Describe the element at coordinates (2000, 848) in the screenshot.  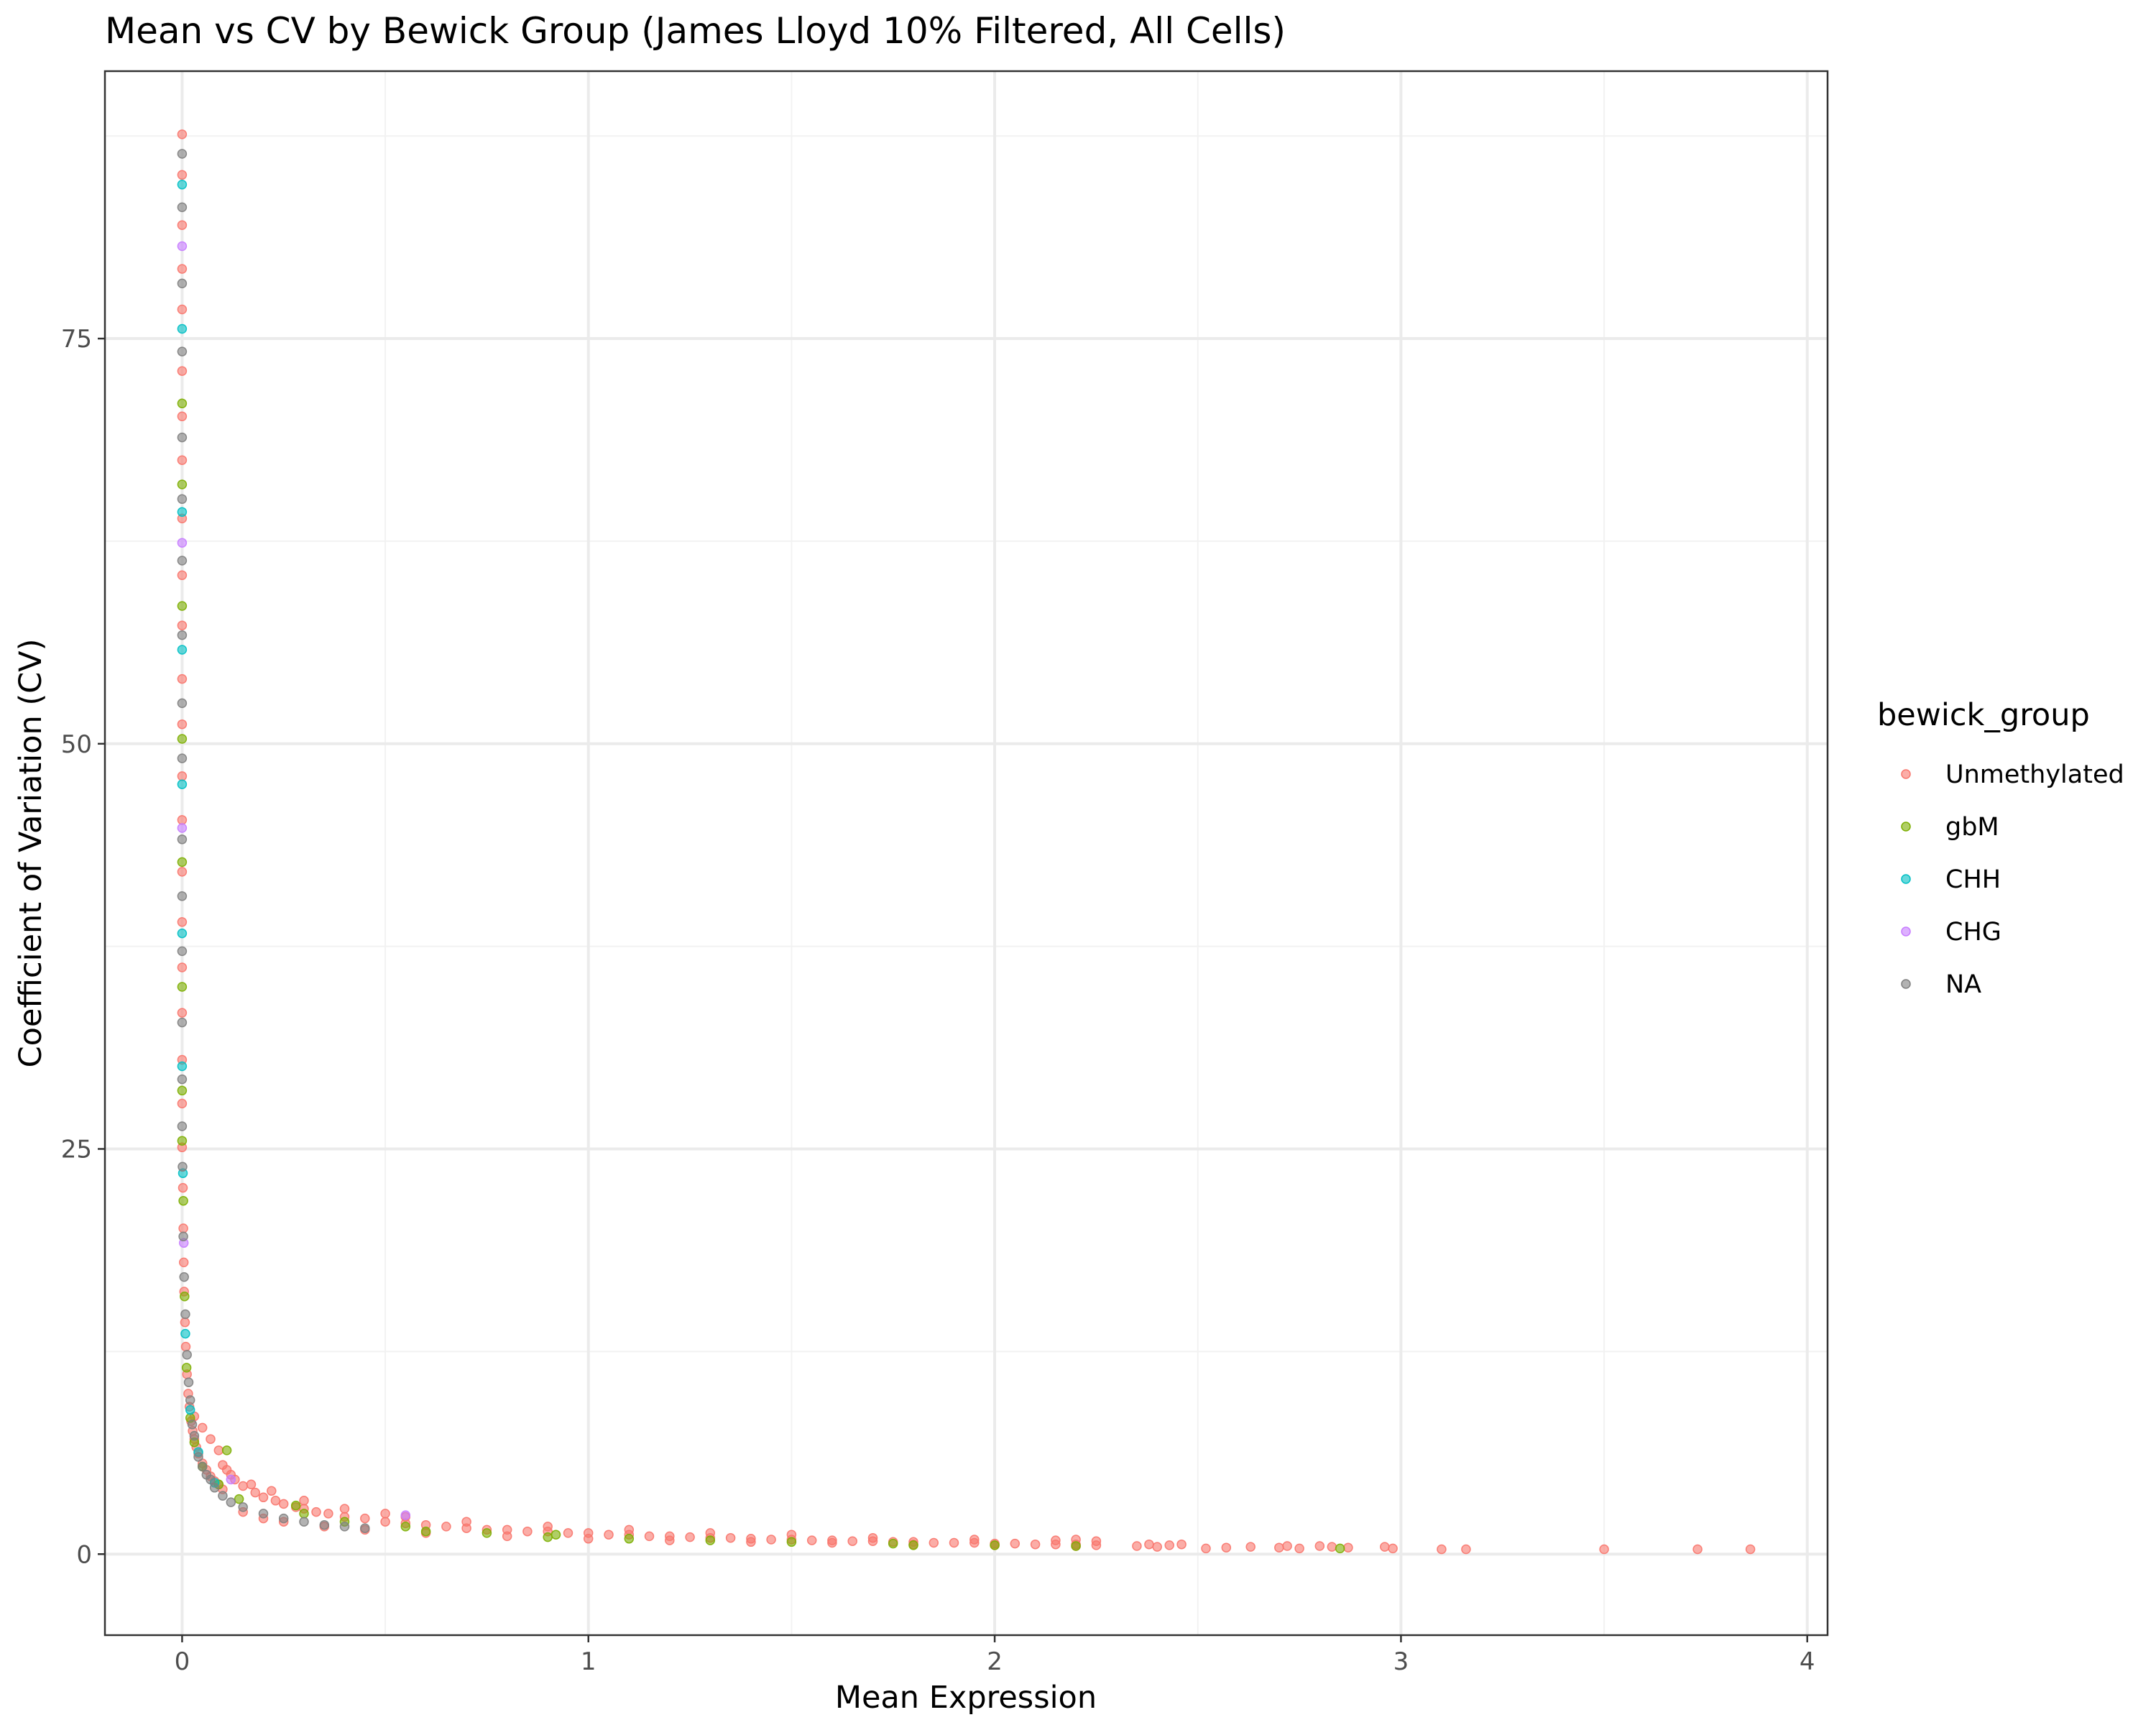
I see `legend: bewick_group Unmethylated gbM CHH CHG NA` at that location.